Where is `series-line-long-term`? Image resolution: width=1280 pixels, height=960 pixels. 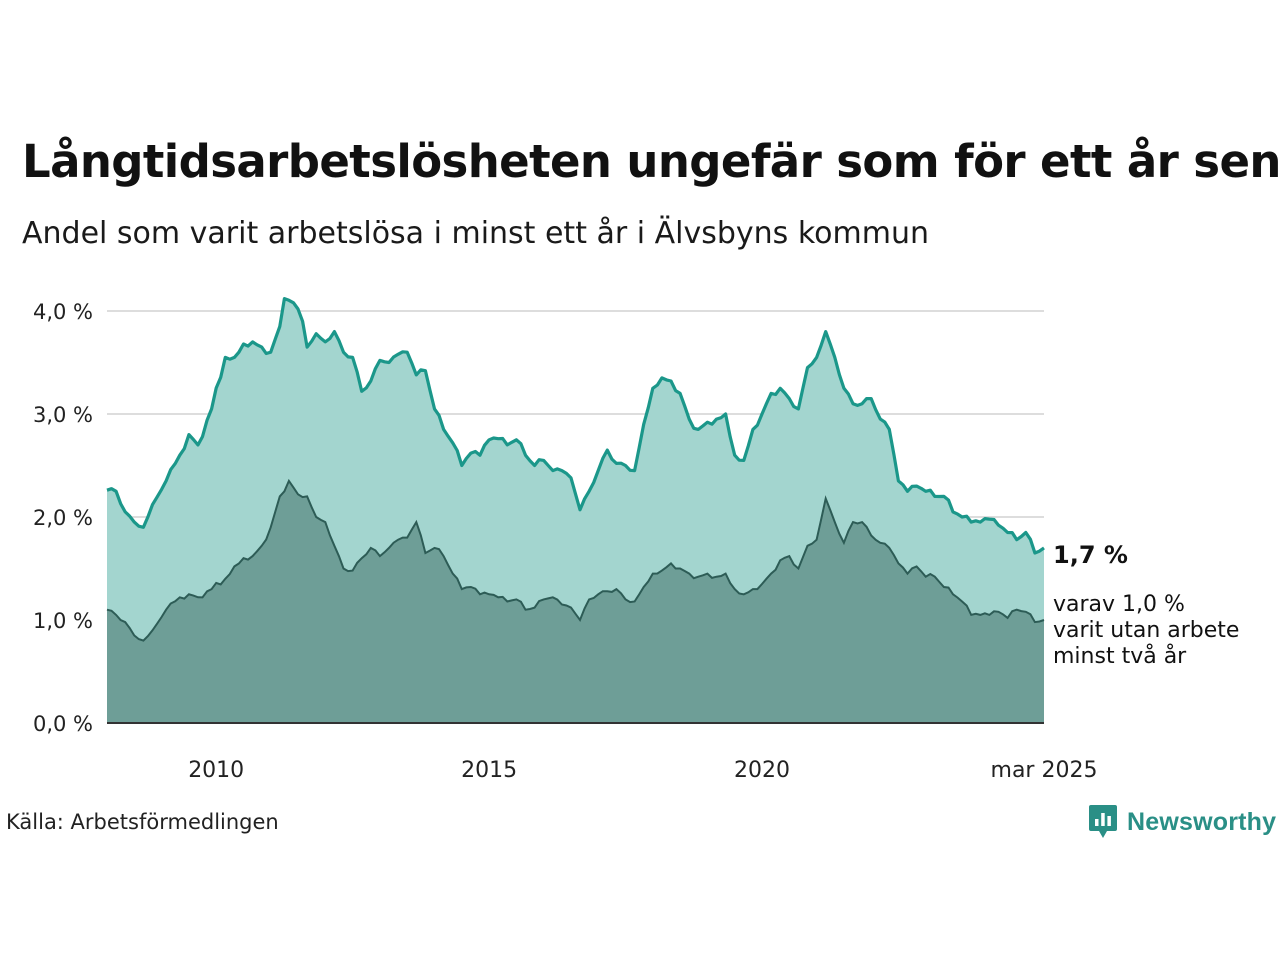
series-line-long-term is located at coordinates (575, 560).